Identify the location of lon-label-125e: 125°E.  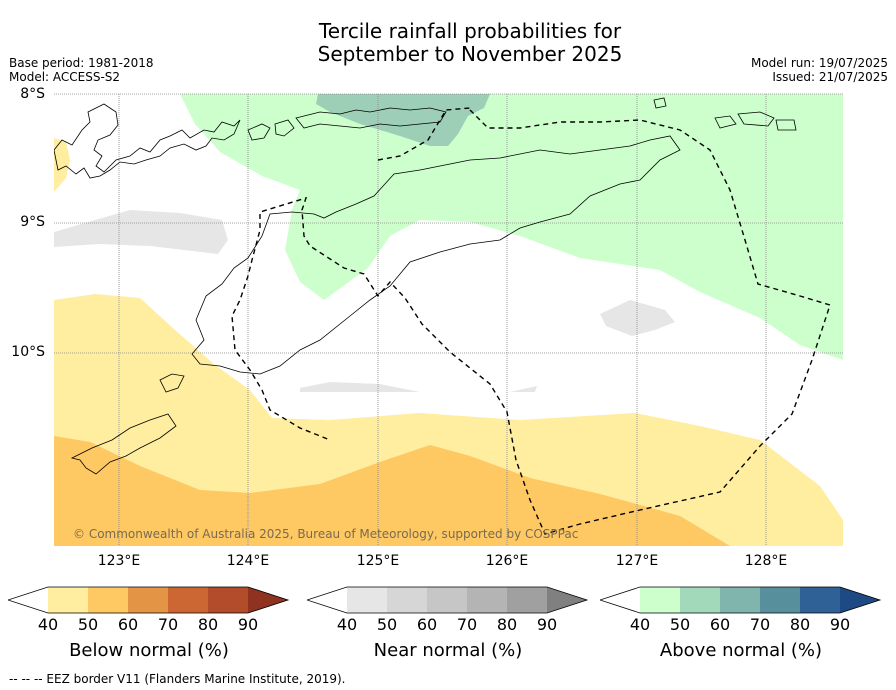
(378, 561).